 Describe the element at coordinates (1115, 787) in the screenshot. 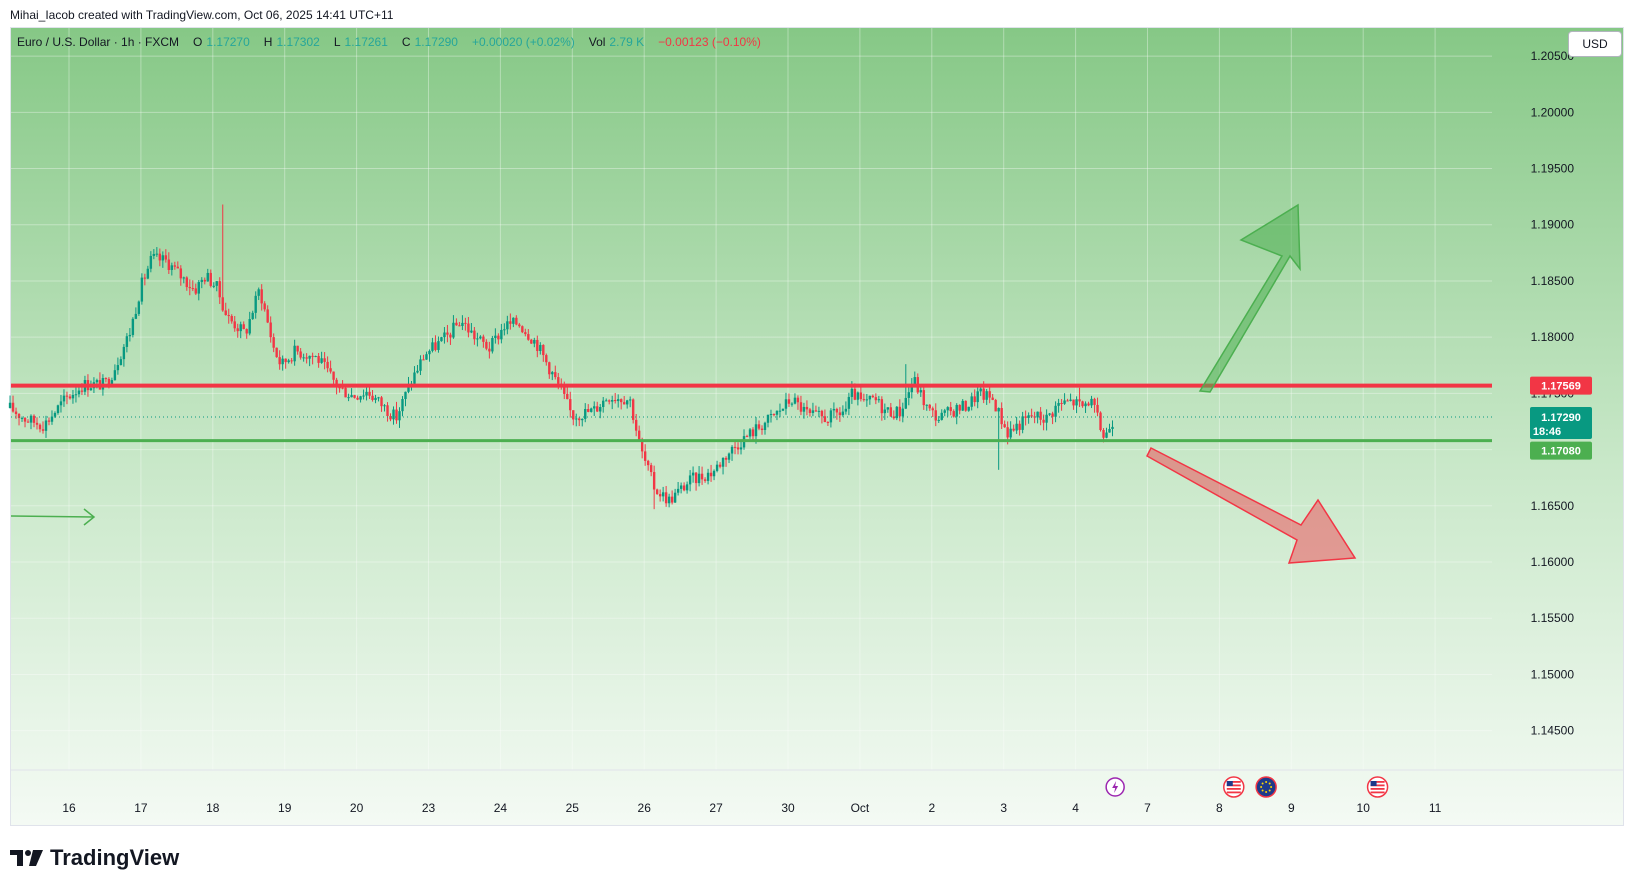

I see `flash-event-bolt` at that location.